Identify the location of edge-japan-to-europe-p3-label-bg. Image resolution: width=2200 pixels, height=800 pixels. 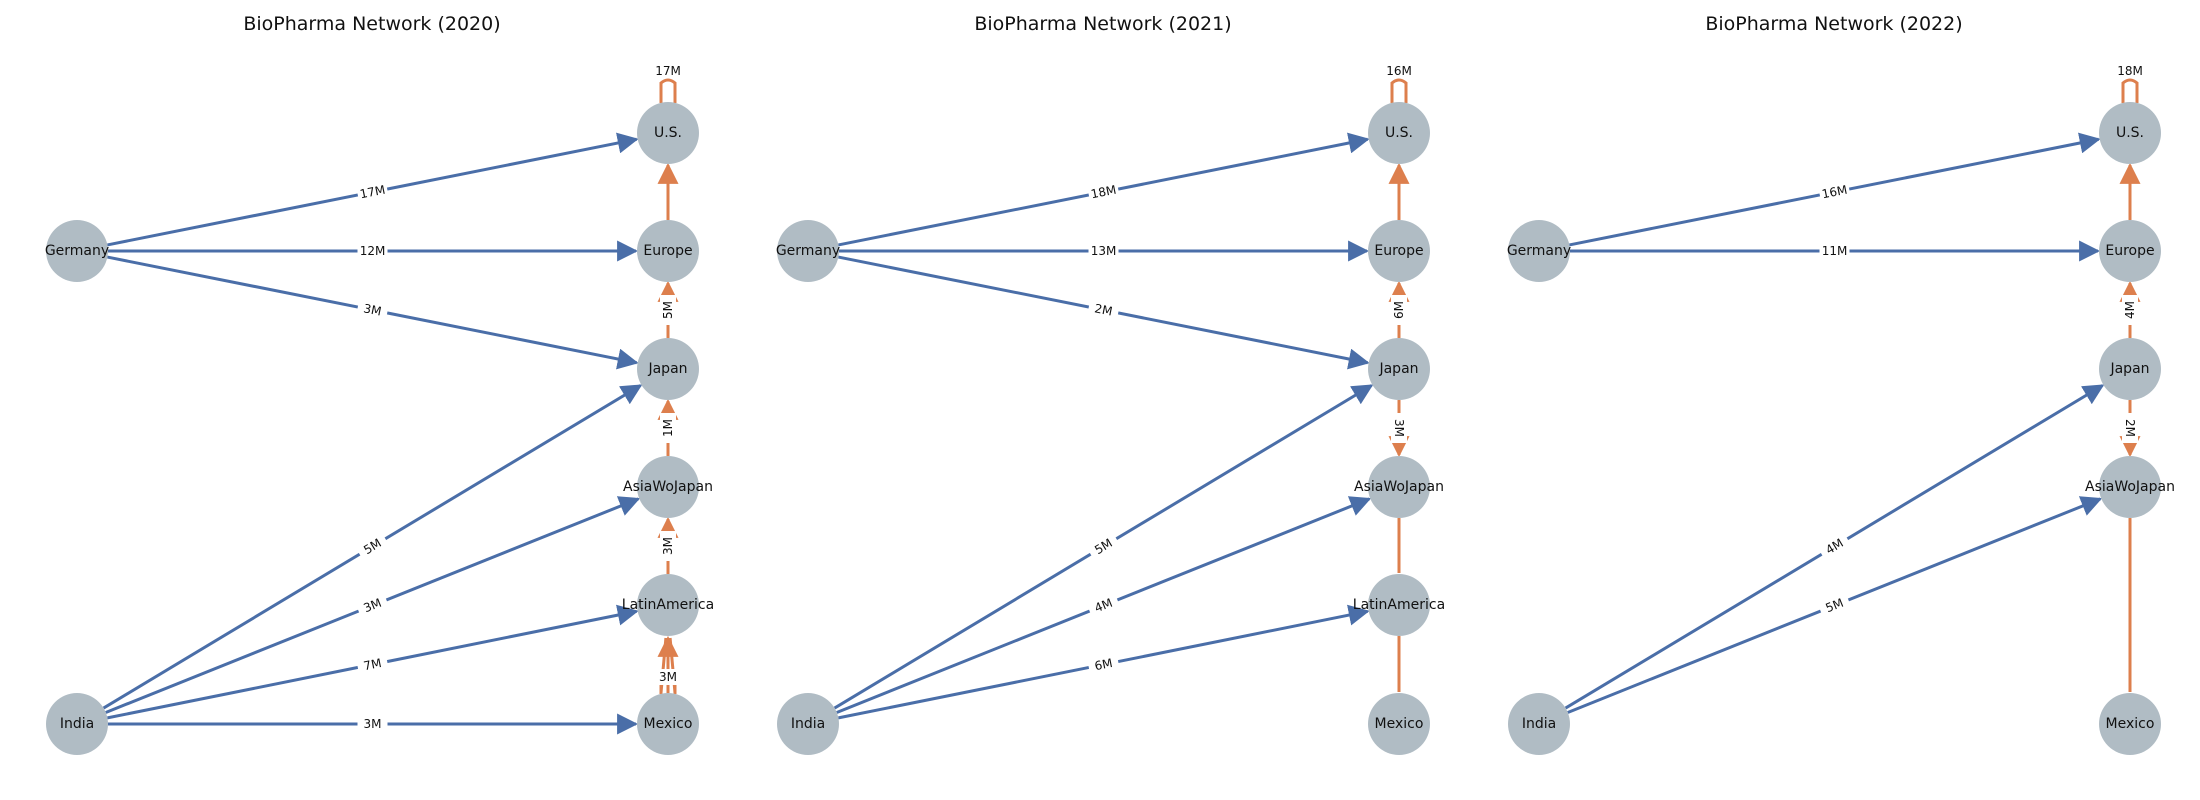
(2130, 310).